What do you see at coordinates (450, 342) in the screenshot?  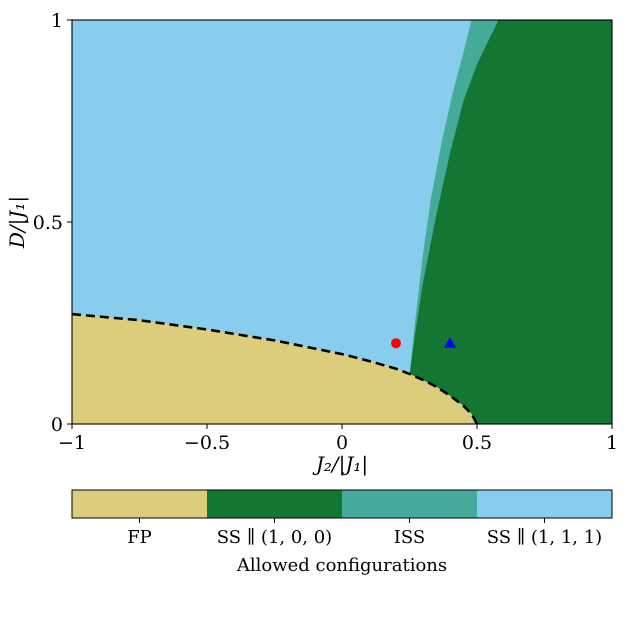 I see `marker-blue-triangle` at bounding box center [450, 342].